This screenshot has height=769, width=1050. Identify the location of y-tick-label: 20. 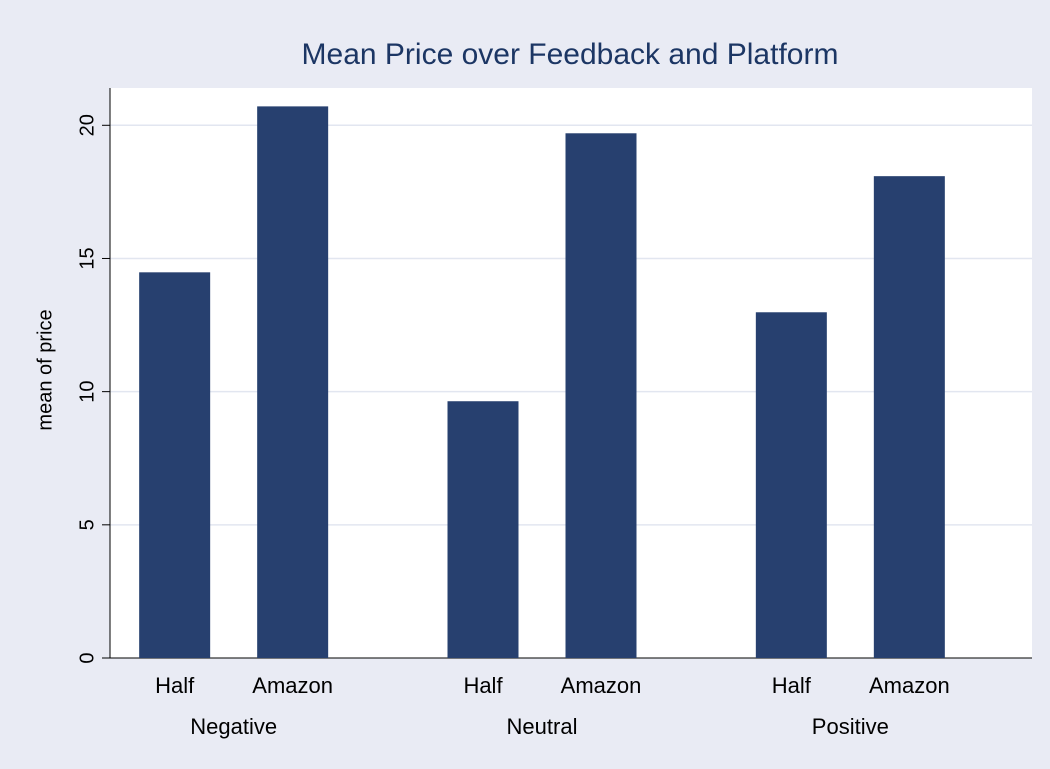
(87, 125).